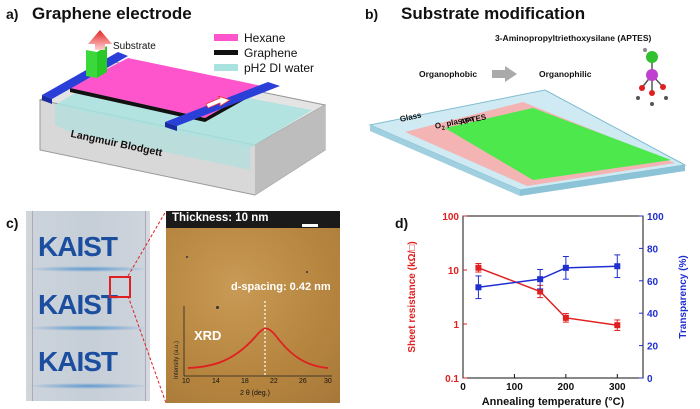 The width and height of the screenshot is (700, 409). I want to click on y-right-axis-title: Transparency (%), so click(683, 296).